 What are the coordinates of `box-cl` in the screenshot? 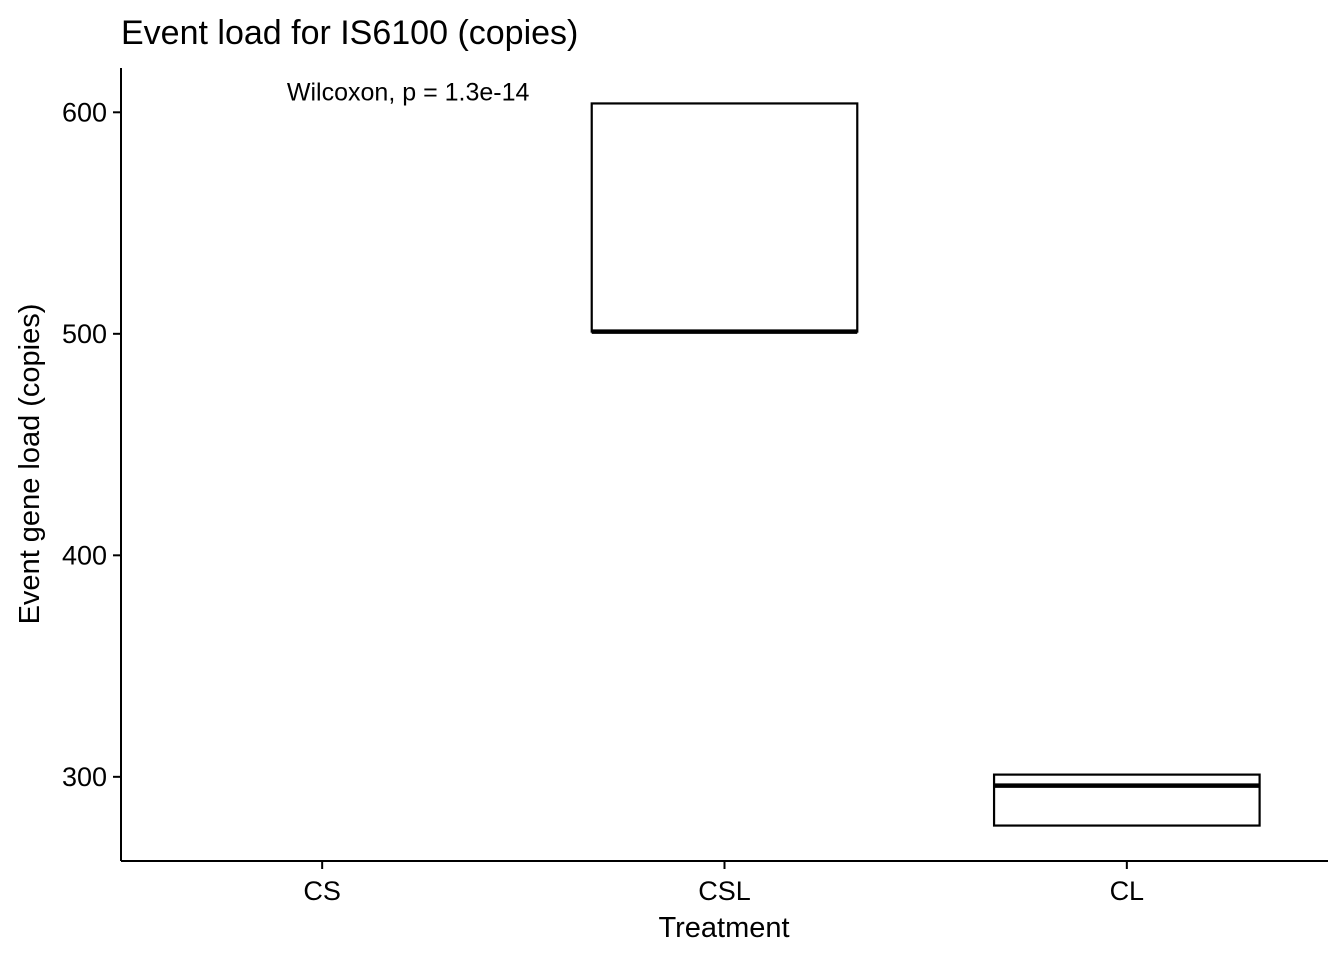 It's located at (1126, 800).